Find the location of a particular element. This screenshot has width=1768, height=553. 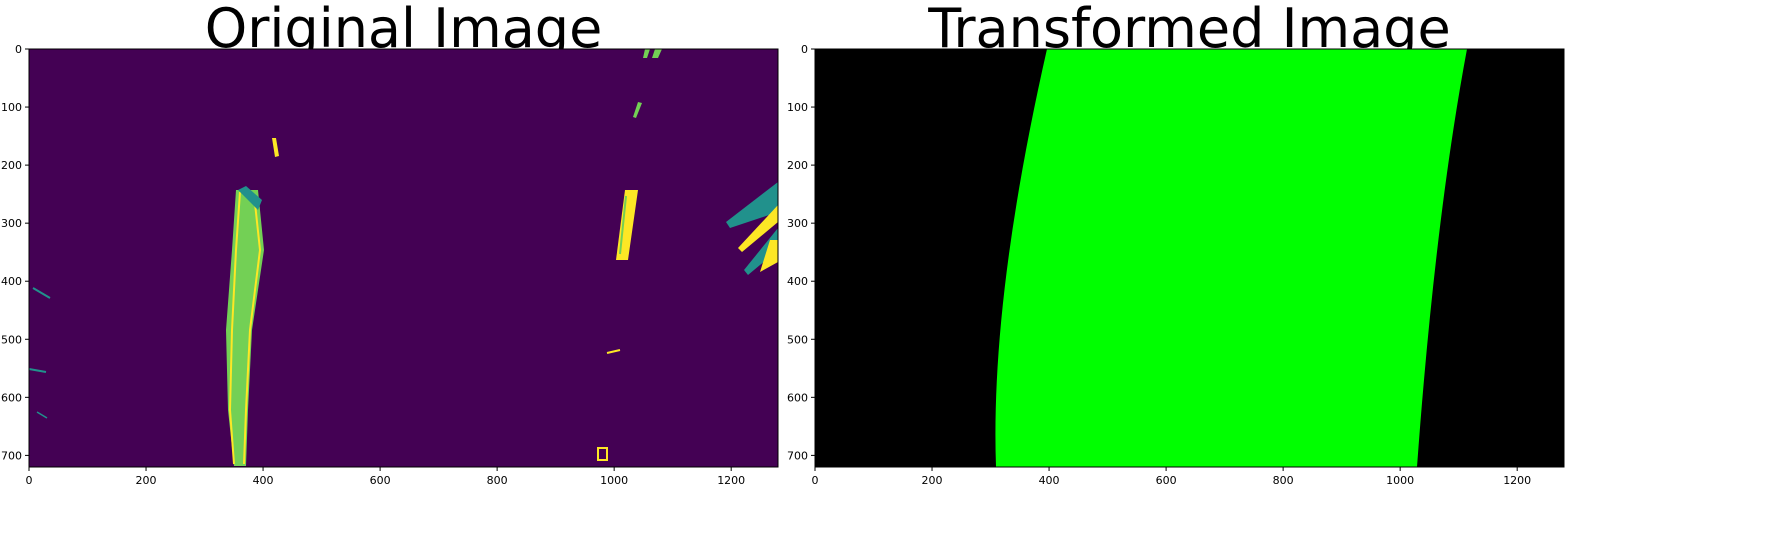

right-panel-title: Transformed Image is located at coordinates (1189, 30).